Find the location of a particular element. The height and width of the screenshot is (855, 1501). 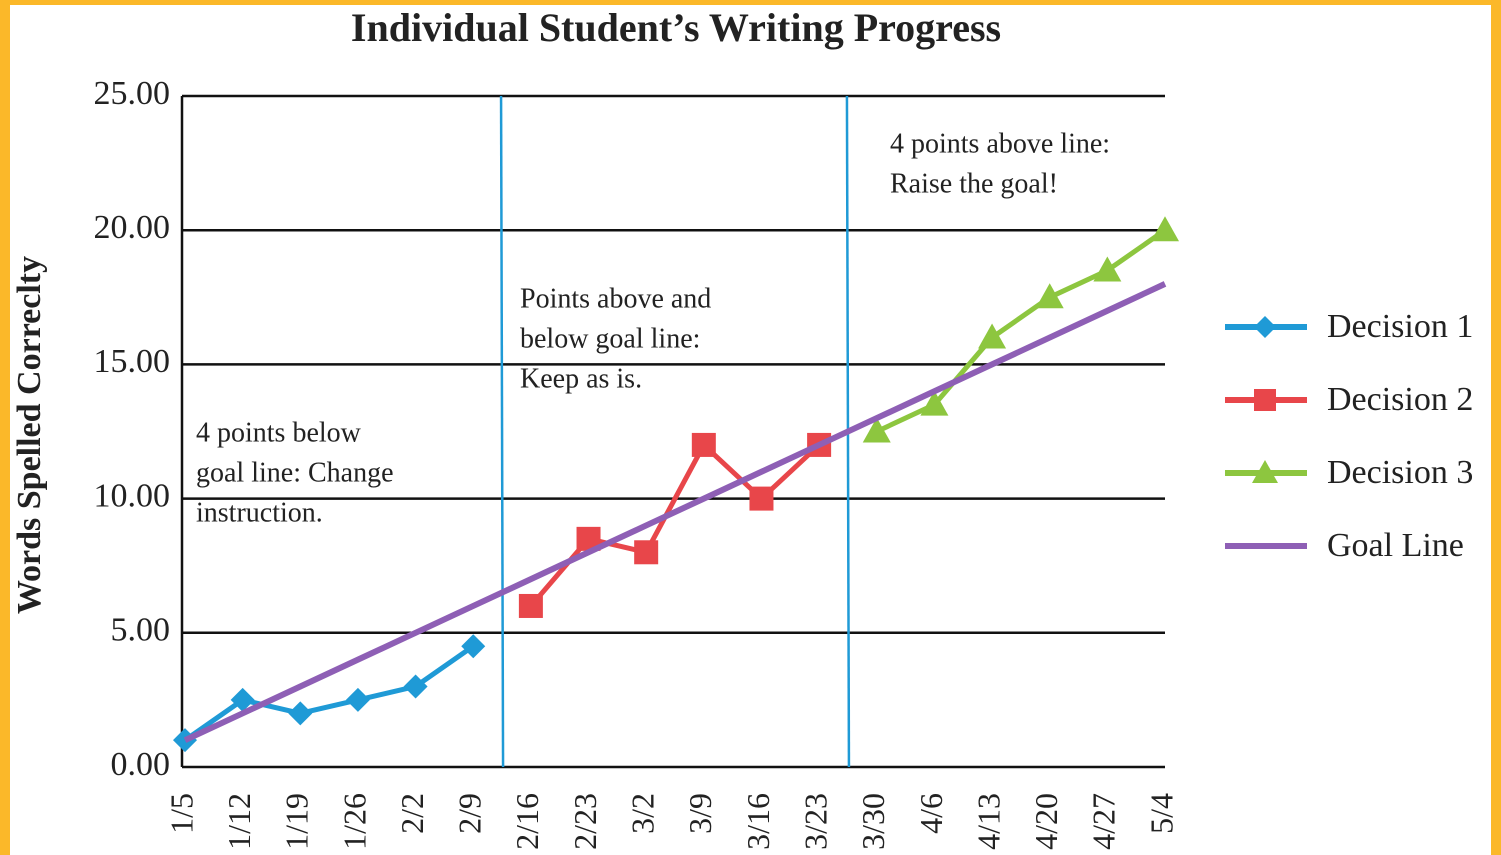

y-tick-label: 15.00 is located at coordinates (132, 361).